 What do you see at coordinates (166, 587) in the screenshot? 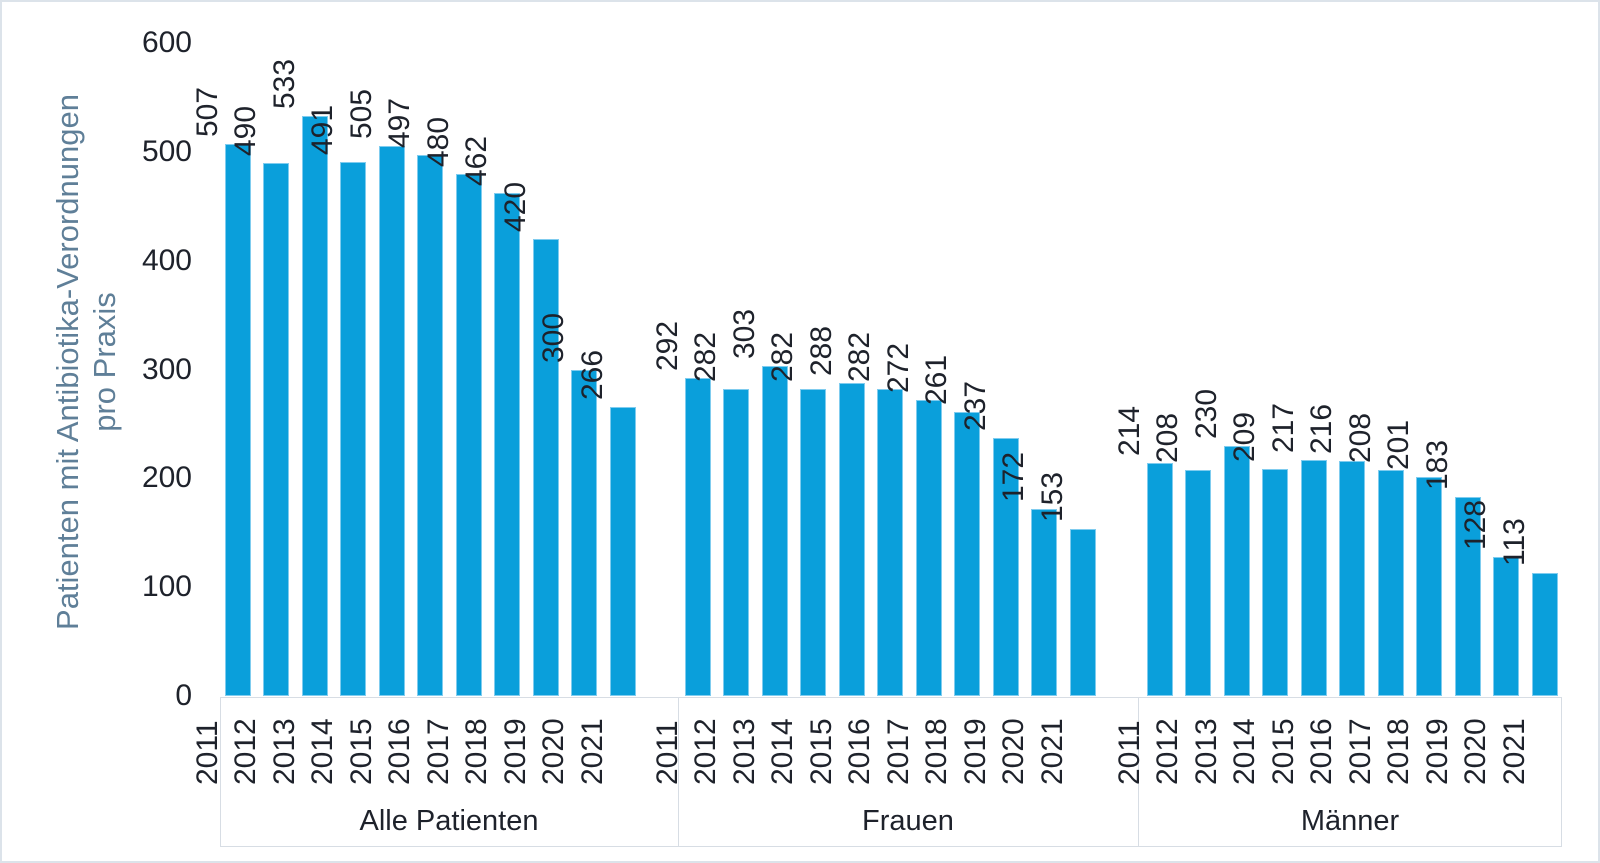
I see `y-tick-label: 100` at bounding box center [166, 587].